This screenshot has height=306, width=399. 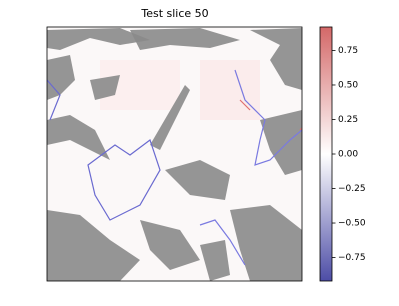 I want to click on tick-label: 0.00, so click(x=348, y=155).